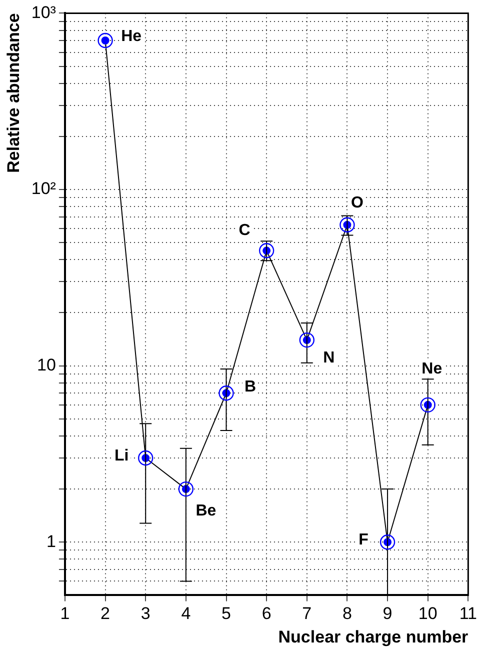 Image resolution: width=480 pixels, height=652 pixels. What do you see at coordinates (244, 231) in the screenshot?
I see `annotation: C` at bounding box center [244, 231].